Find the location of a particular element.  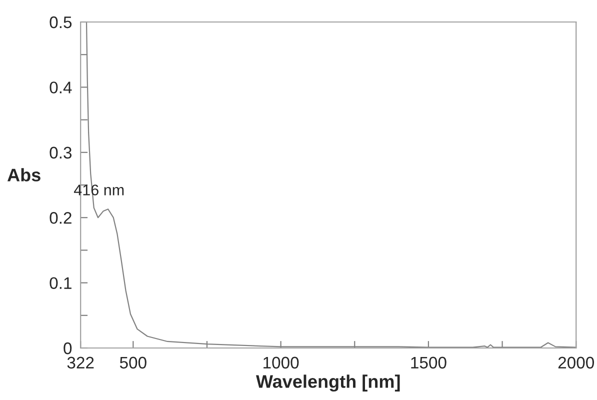

y-tick-label: 0.5 is located at coordinates (61, 22).